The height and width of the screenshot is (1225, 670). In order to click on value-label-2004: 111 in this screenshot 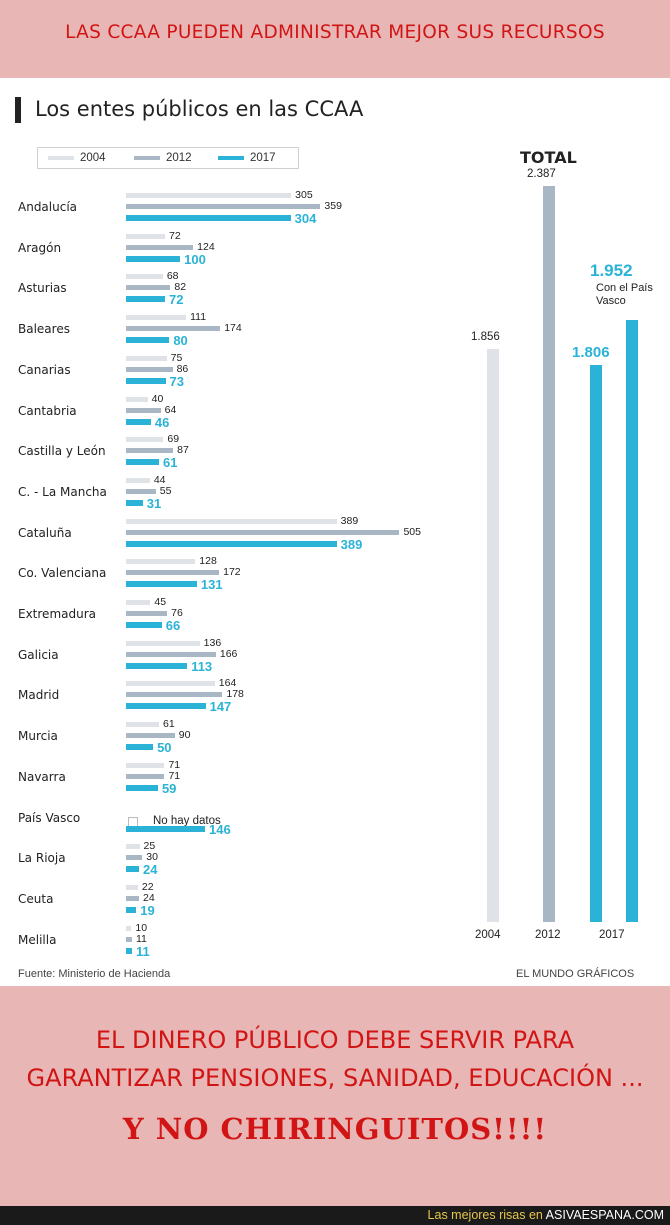, I will do `click(198, 317)`.